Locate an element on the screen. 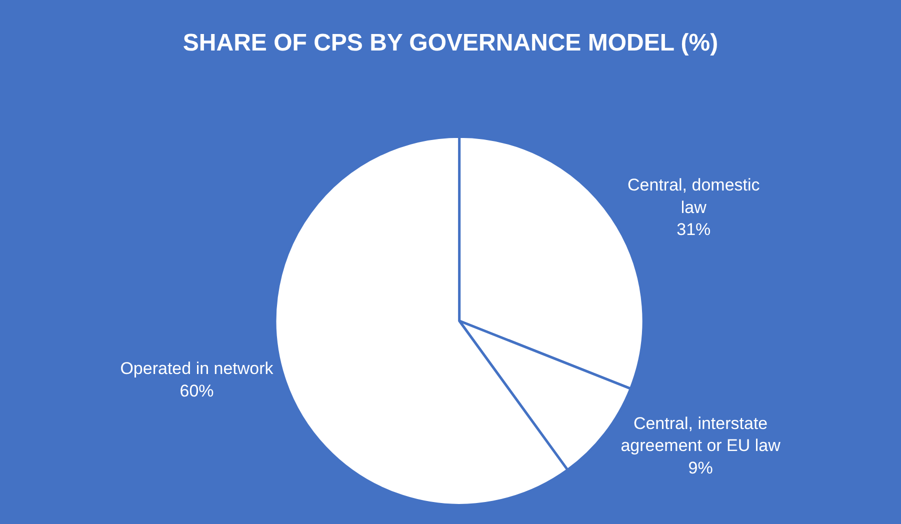  data-label: 31% is located at coordinates (693, 229).